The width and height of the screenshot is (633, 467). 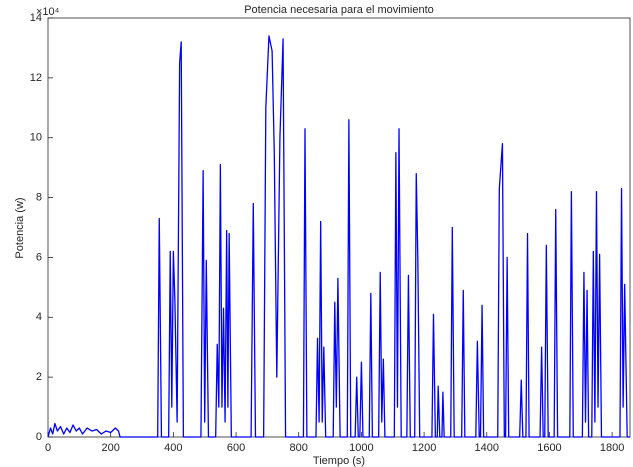 I want to click on y-exponent: ×10⁴, so click(x=48, y=12).